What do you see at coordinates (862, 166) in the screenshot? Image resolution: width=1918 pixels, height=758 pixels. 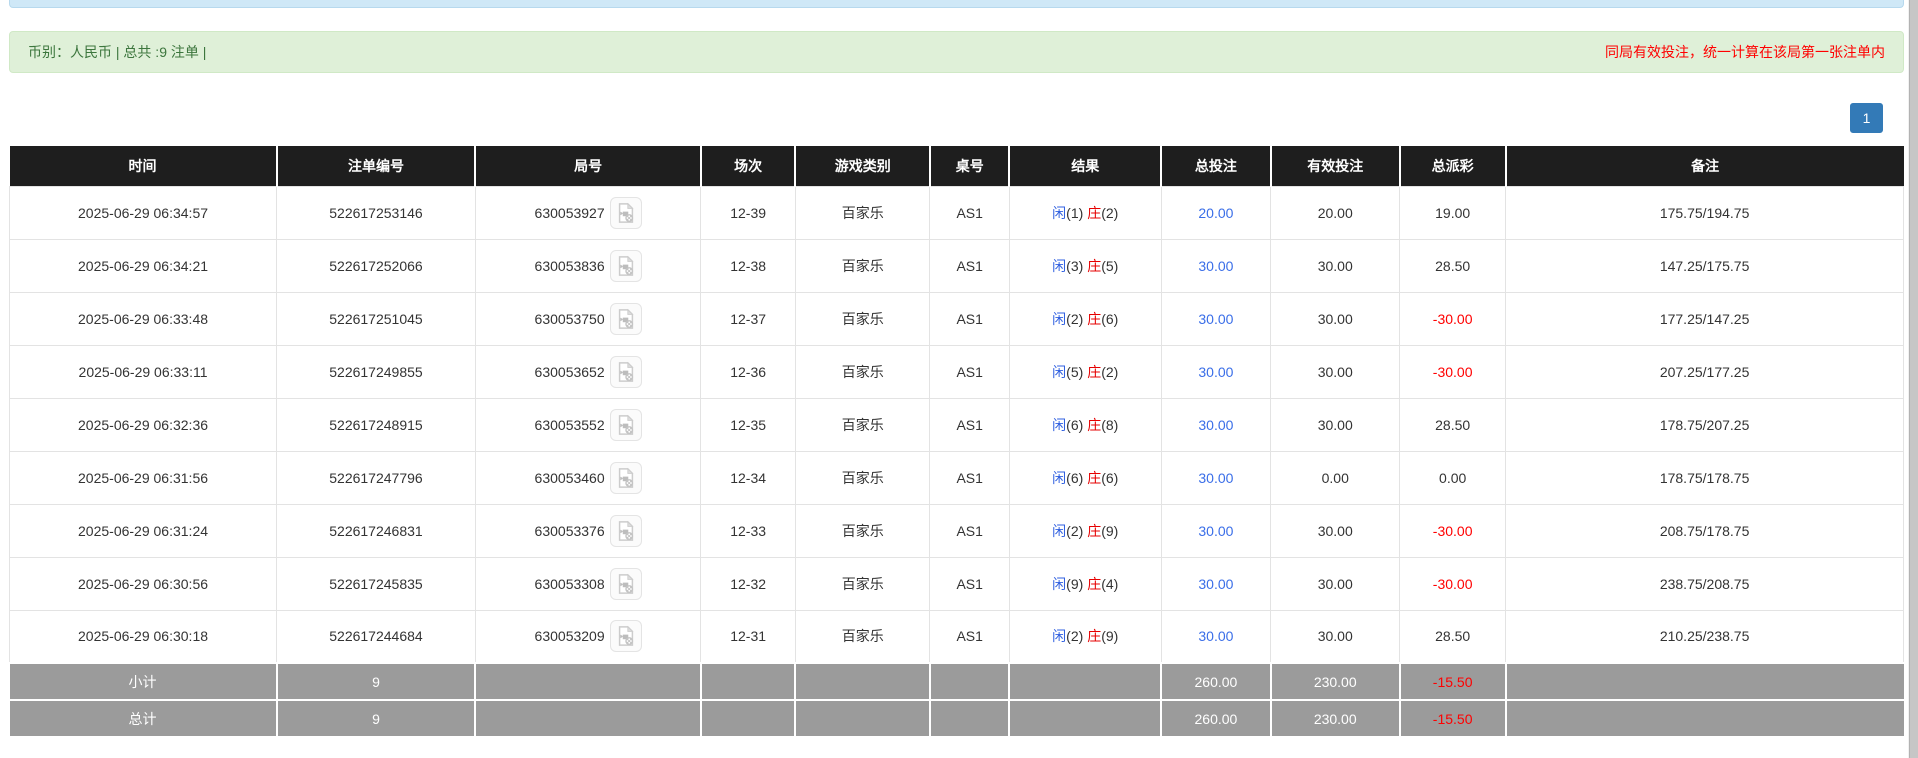 I see `header-game-type: 游戏类别` at bounding box center [862, 166].